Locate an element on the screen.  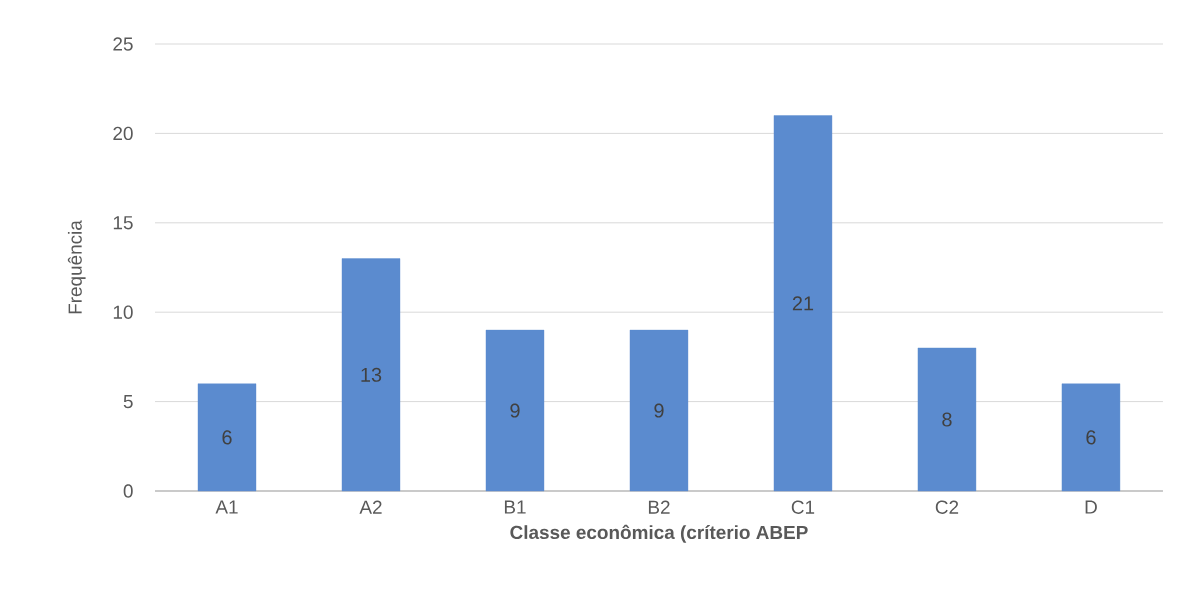
x-tick-label: C1 is located at coordinates (803, 507).